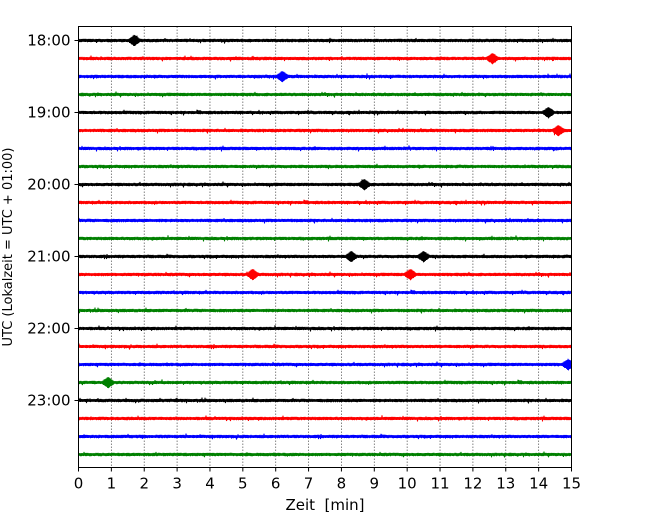 This screenshot has width=650, height=520. Describe the element at coordinates (342, 484) in the screenshot. I see `x-tick-label: 8` at that location.